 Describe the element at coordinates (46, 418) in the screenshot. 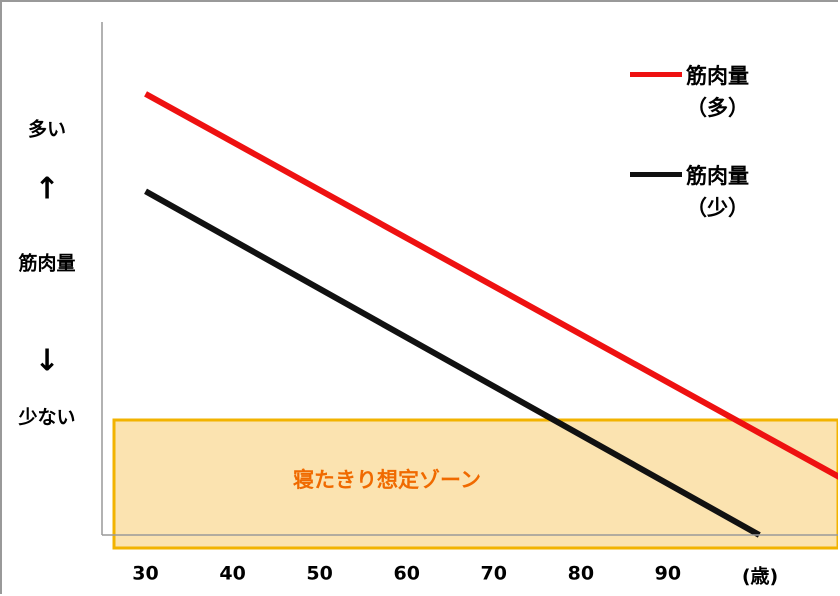

I see `y-label: 少ない` at that location.